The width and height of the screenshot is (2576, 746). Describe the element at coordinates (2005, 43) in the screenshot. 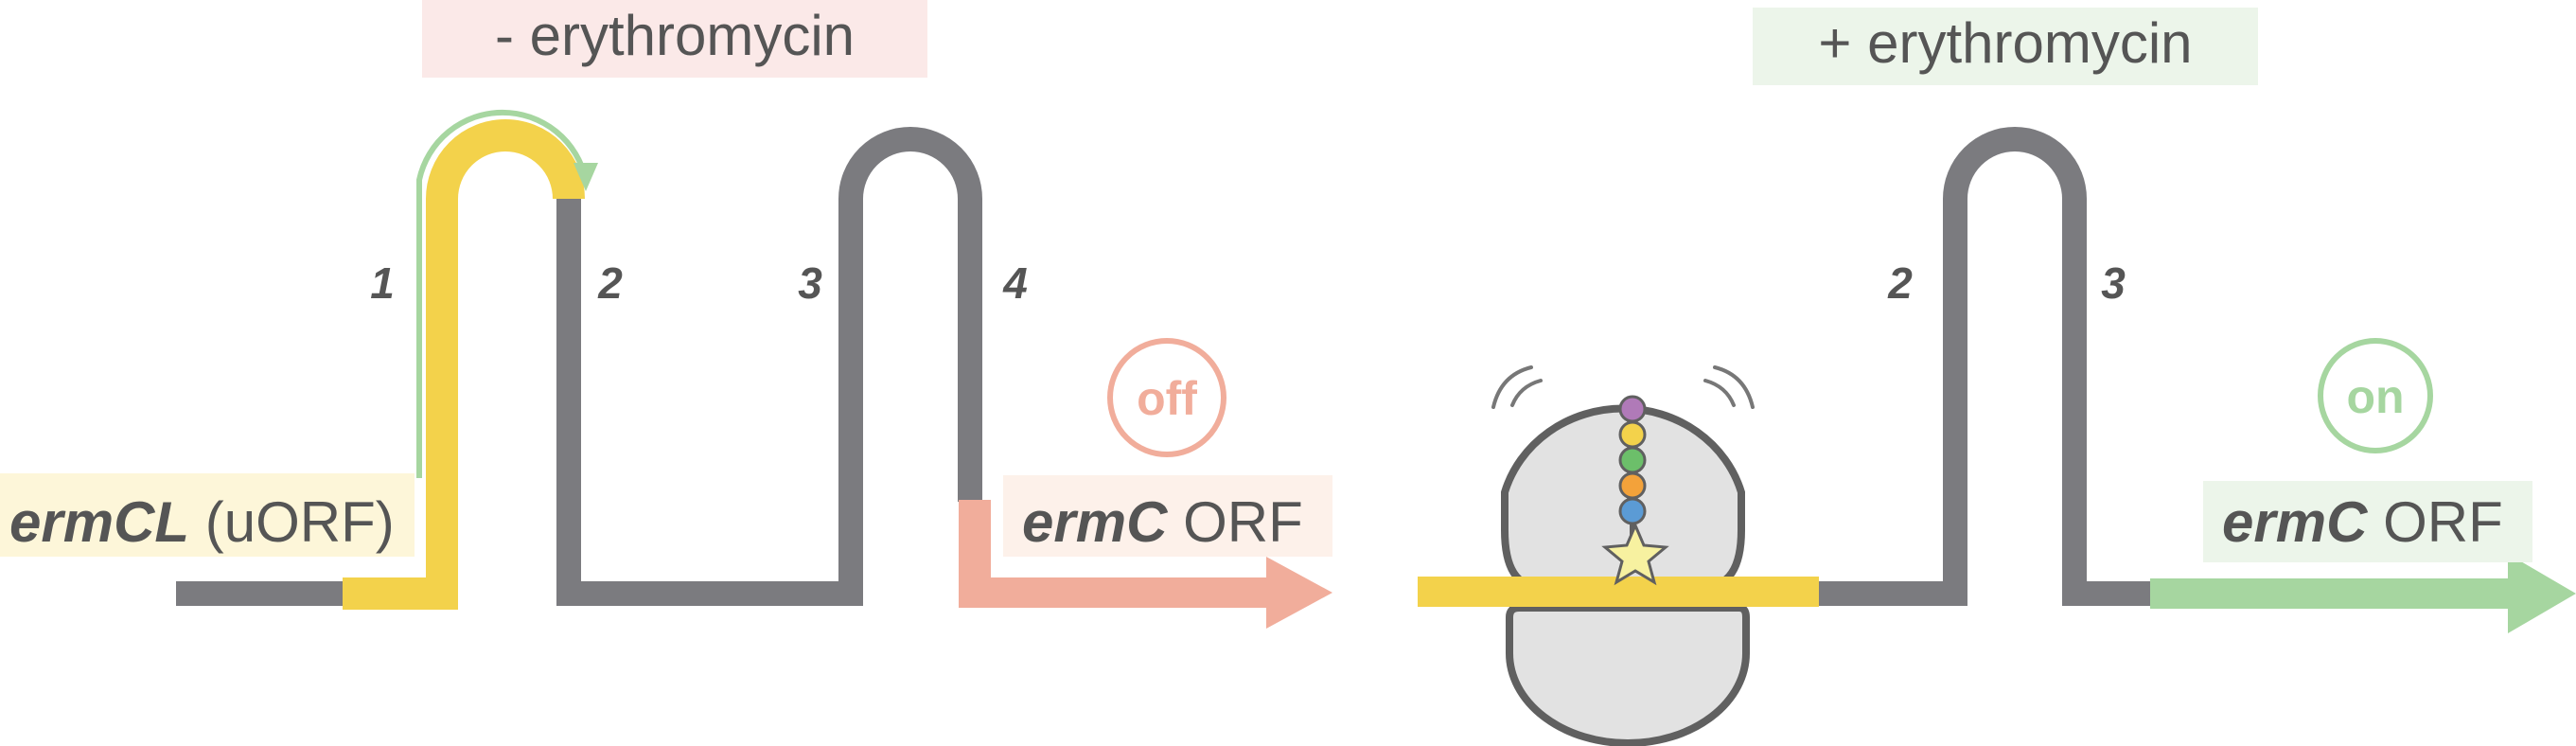

I see `condition-label-plus: + erythromycin` at that location.